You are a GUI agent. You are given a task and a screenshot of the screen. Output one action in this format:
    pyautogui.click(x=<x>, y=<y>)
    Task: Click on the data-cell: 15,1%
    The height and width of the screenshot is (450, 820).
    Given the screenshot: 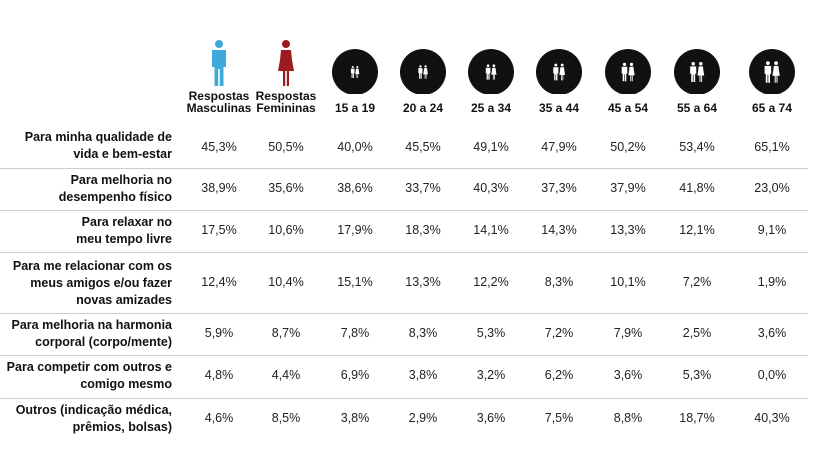 What is the action you would take?
    pyautogui.click(x=355, y=282)
    